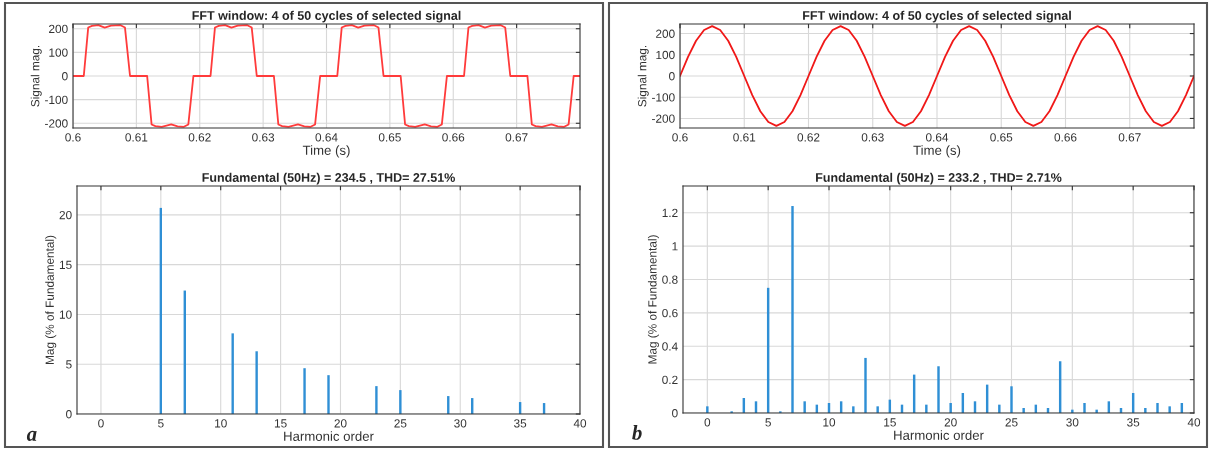  What do you see at coordinates (670, 279) in the screenshot?
I see `y-tick-label: 0.8` at bounding box center [670, 279].